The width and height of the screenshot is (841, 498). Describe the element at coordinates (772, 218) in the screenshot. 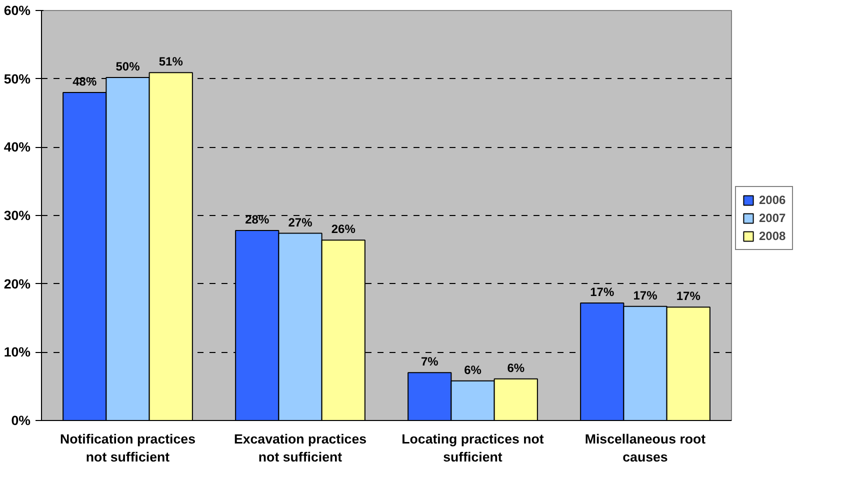

I see `legend-label: 2007` at that location.